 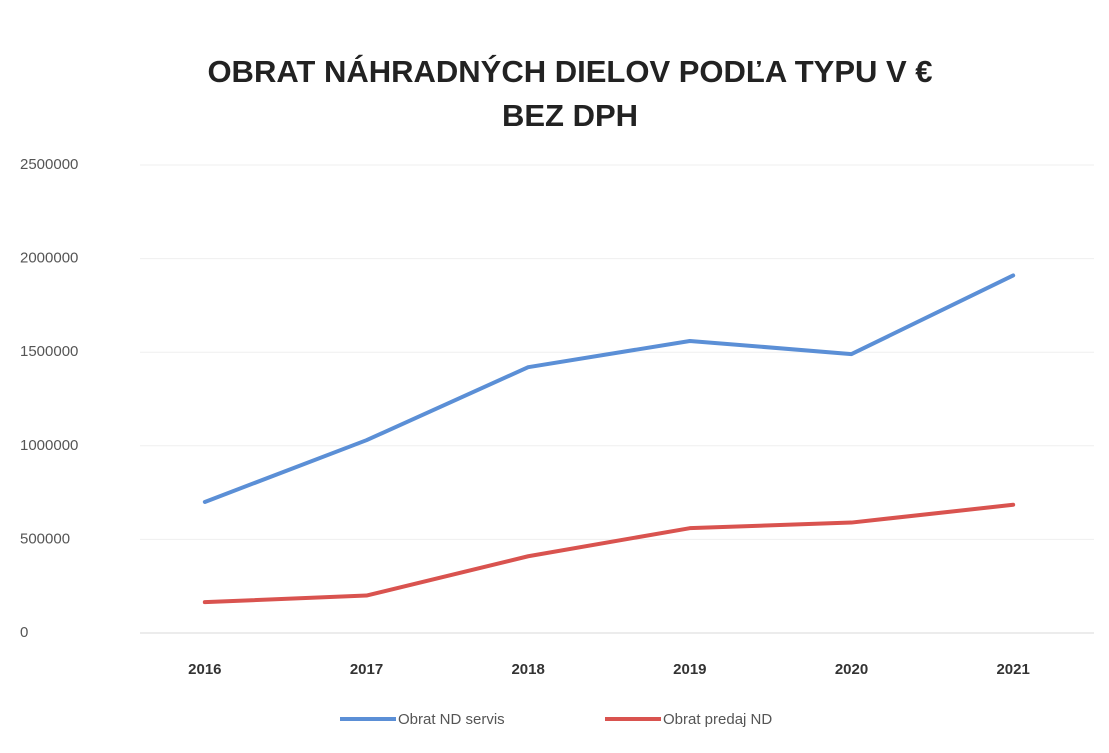 I want to click on legend-label: Obrat predaj ND, so click(x=717, y=719).